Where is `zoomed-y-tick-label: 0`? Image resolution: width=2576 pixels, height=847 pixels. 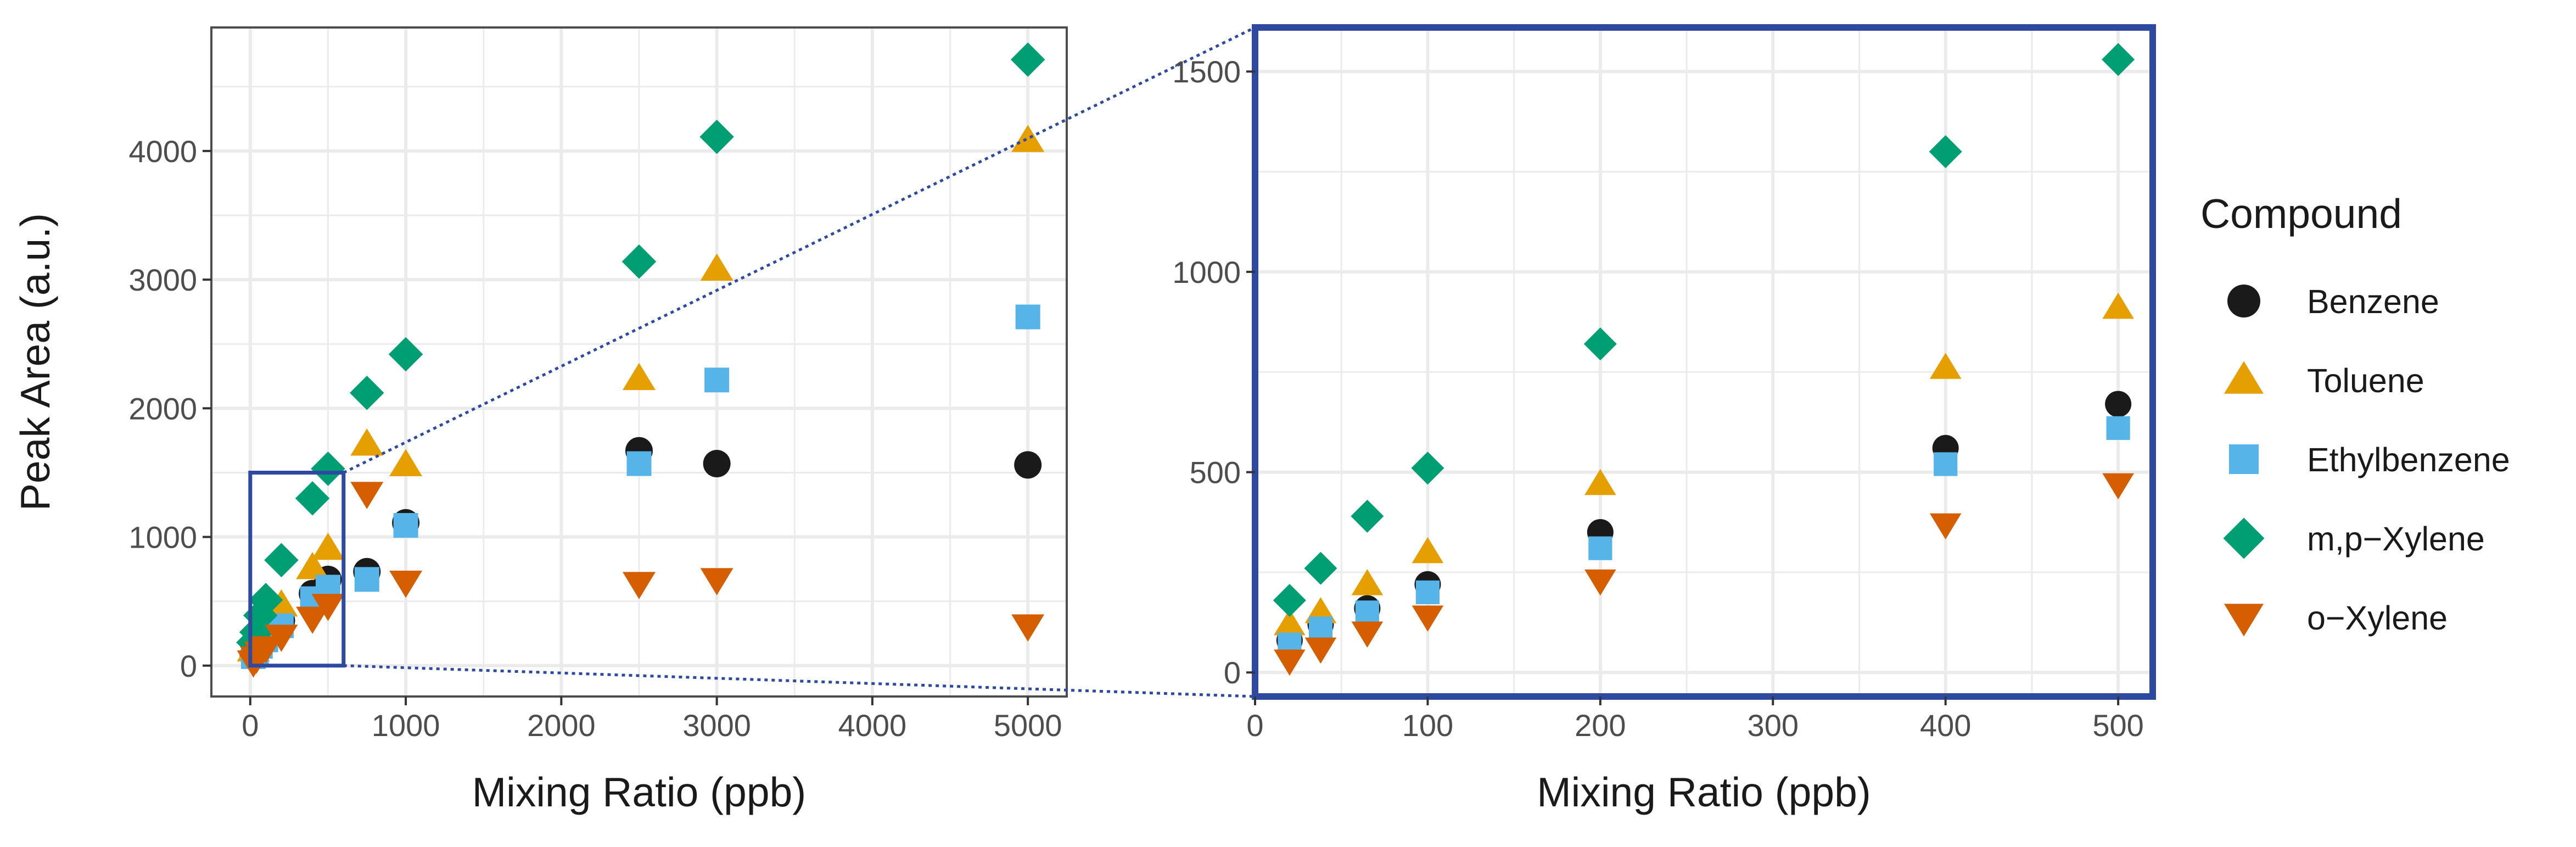 zoomed-y-tick-label: 0 is located at coordinates (1232, 672).